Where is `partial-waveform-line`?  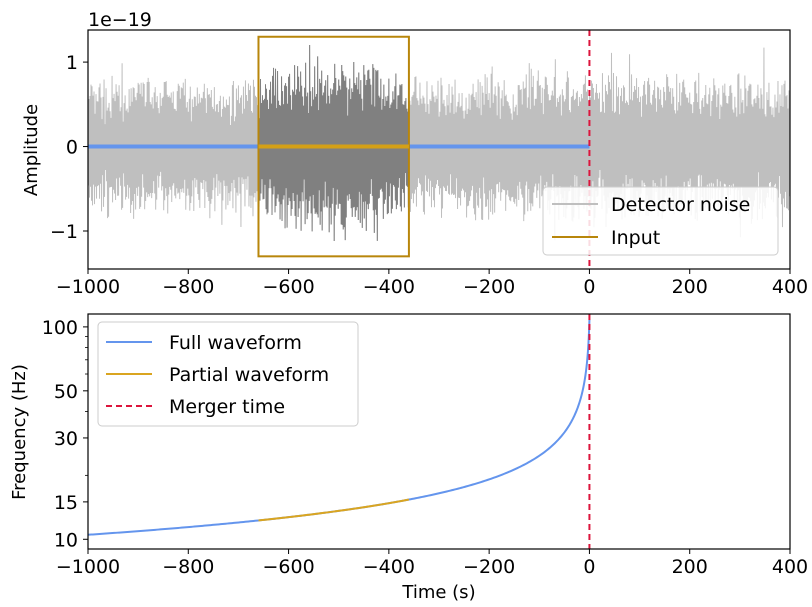
partial-waveform-line is located at coordinates (334, 510).